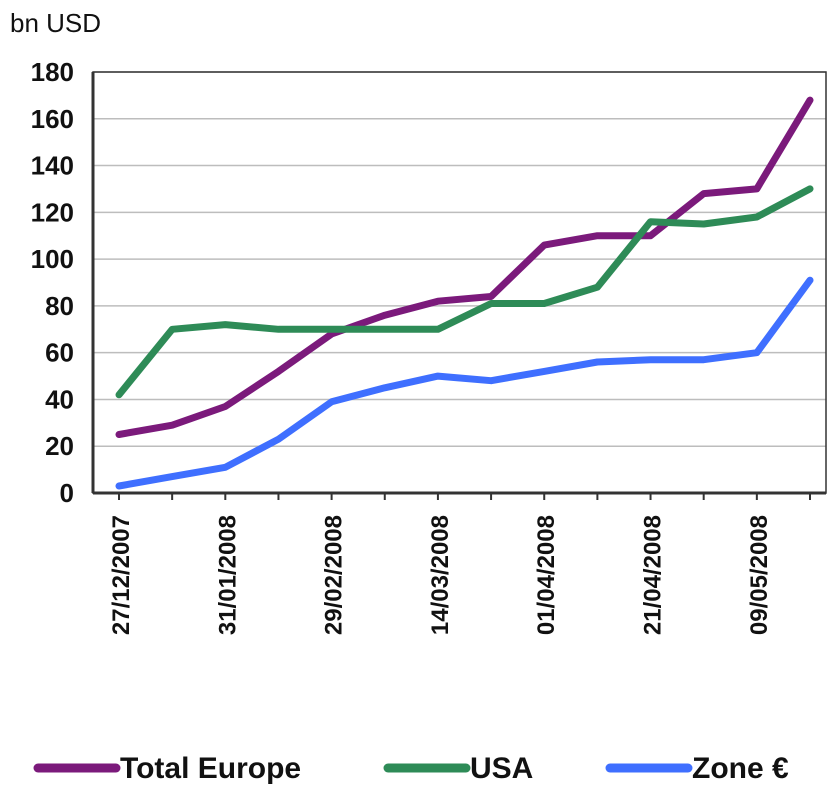 The image size is (828, 800). Describe the element at coordinates (227, 575) in the screenshot. I see `x-tick-label: 31/01/2008` at that location.